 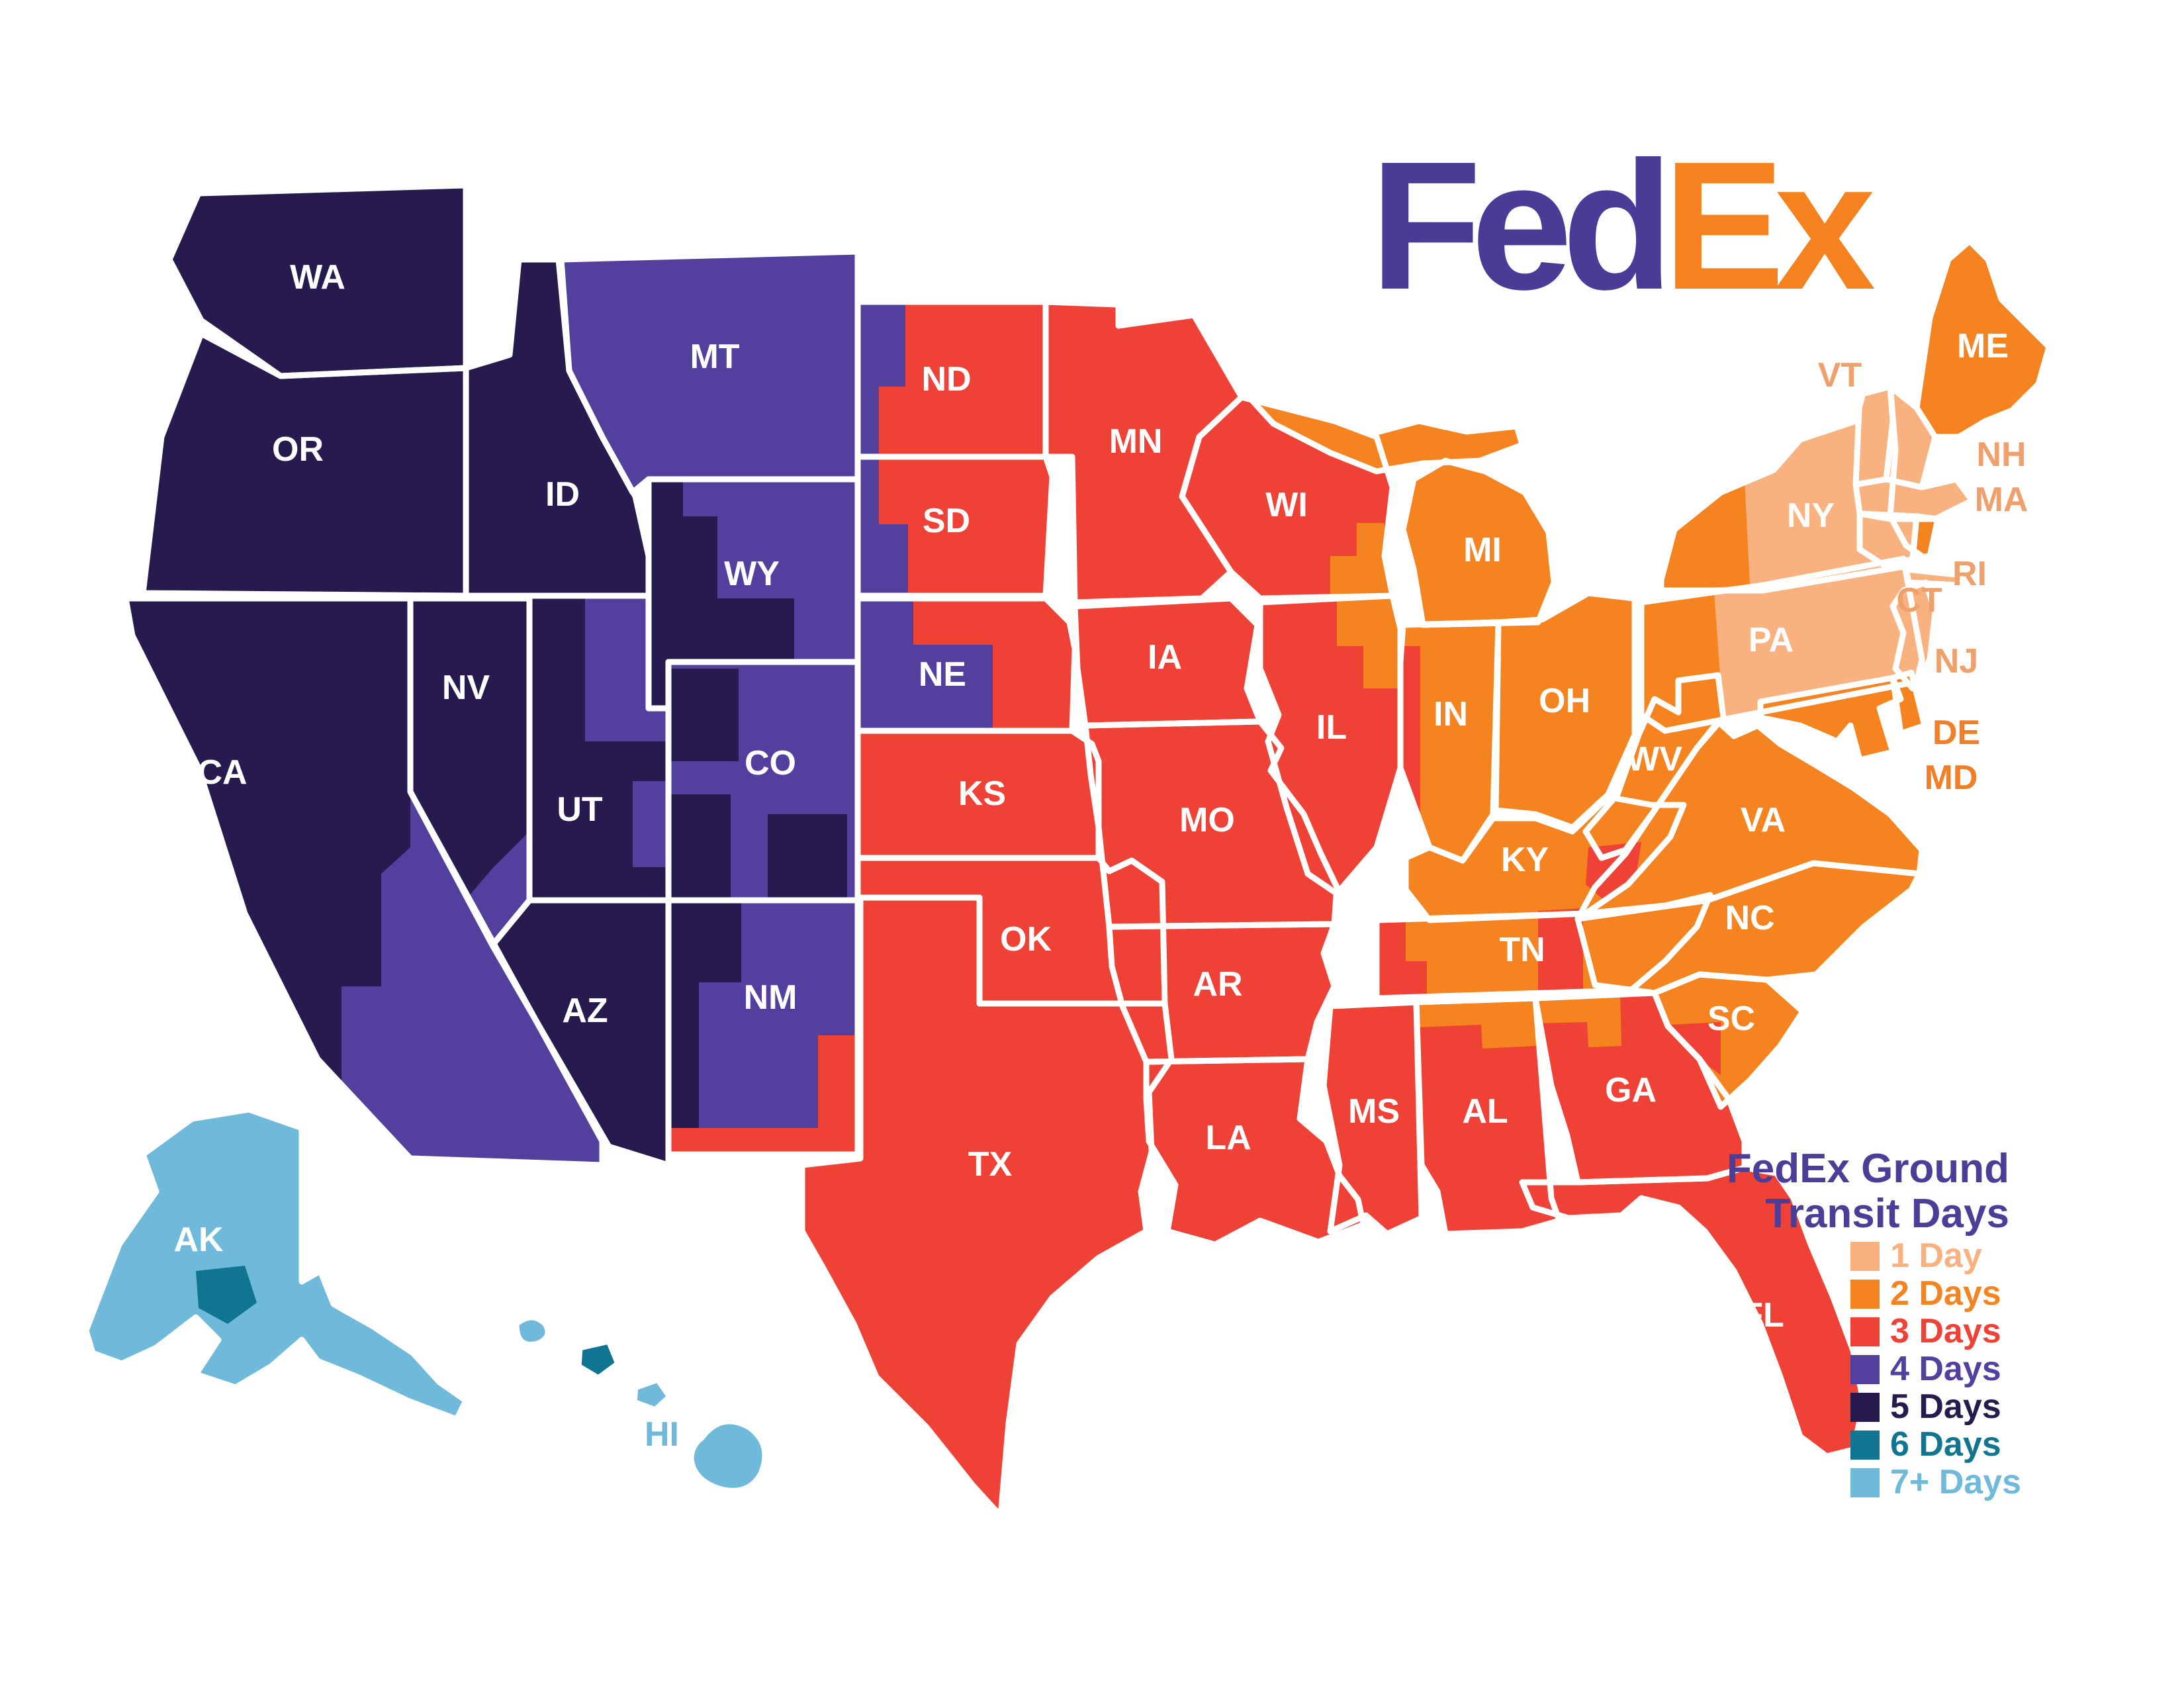 I want to click on state-border-la, so click(x=1255, y=1152).